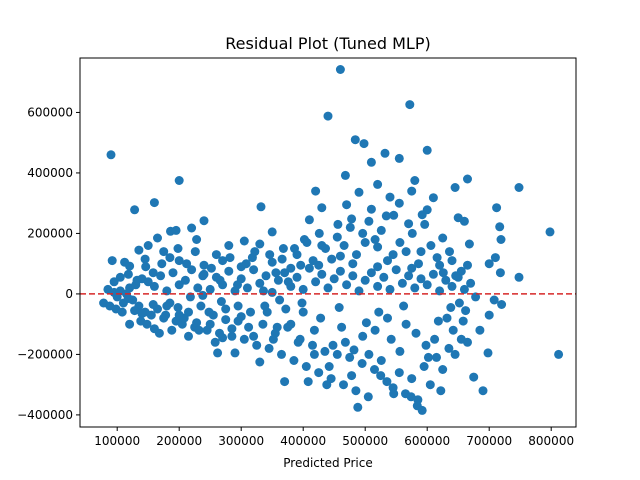 This screenshot has height=480, width=640. Describe the element at coordinates (327, 43) in the screenshot. I see `chart-title: Residual Plot (Tuned MLP)` at that location.